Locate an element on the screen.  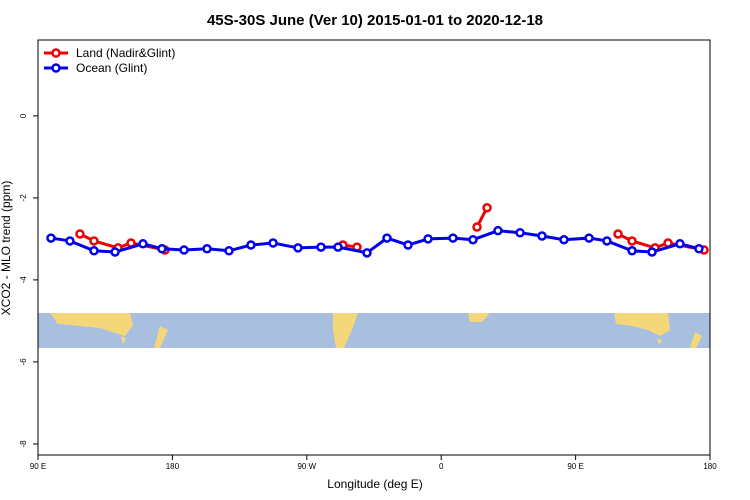
series-line is located at coordinates (375, 242).